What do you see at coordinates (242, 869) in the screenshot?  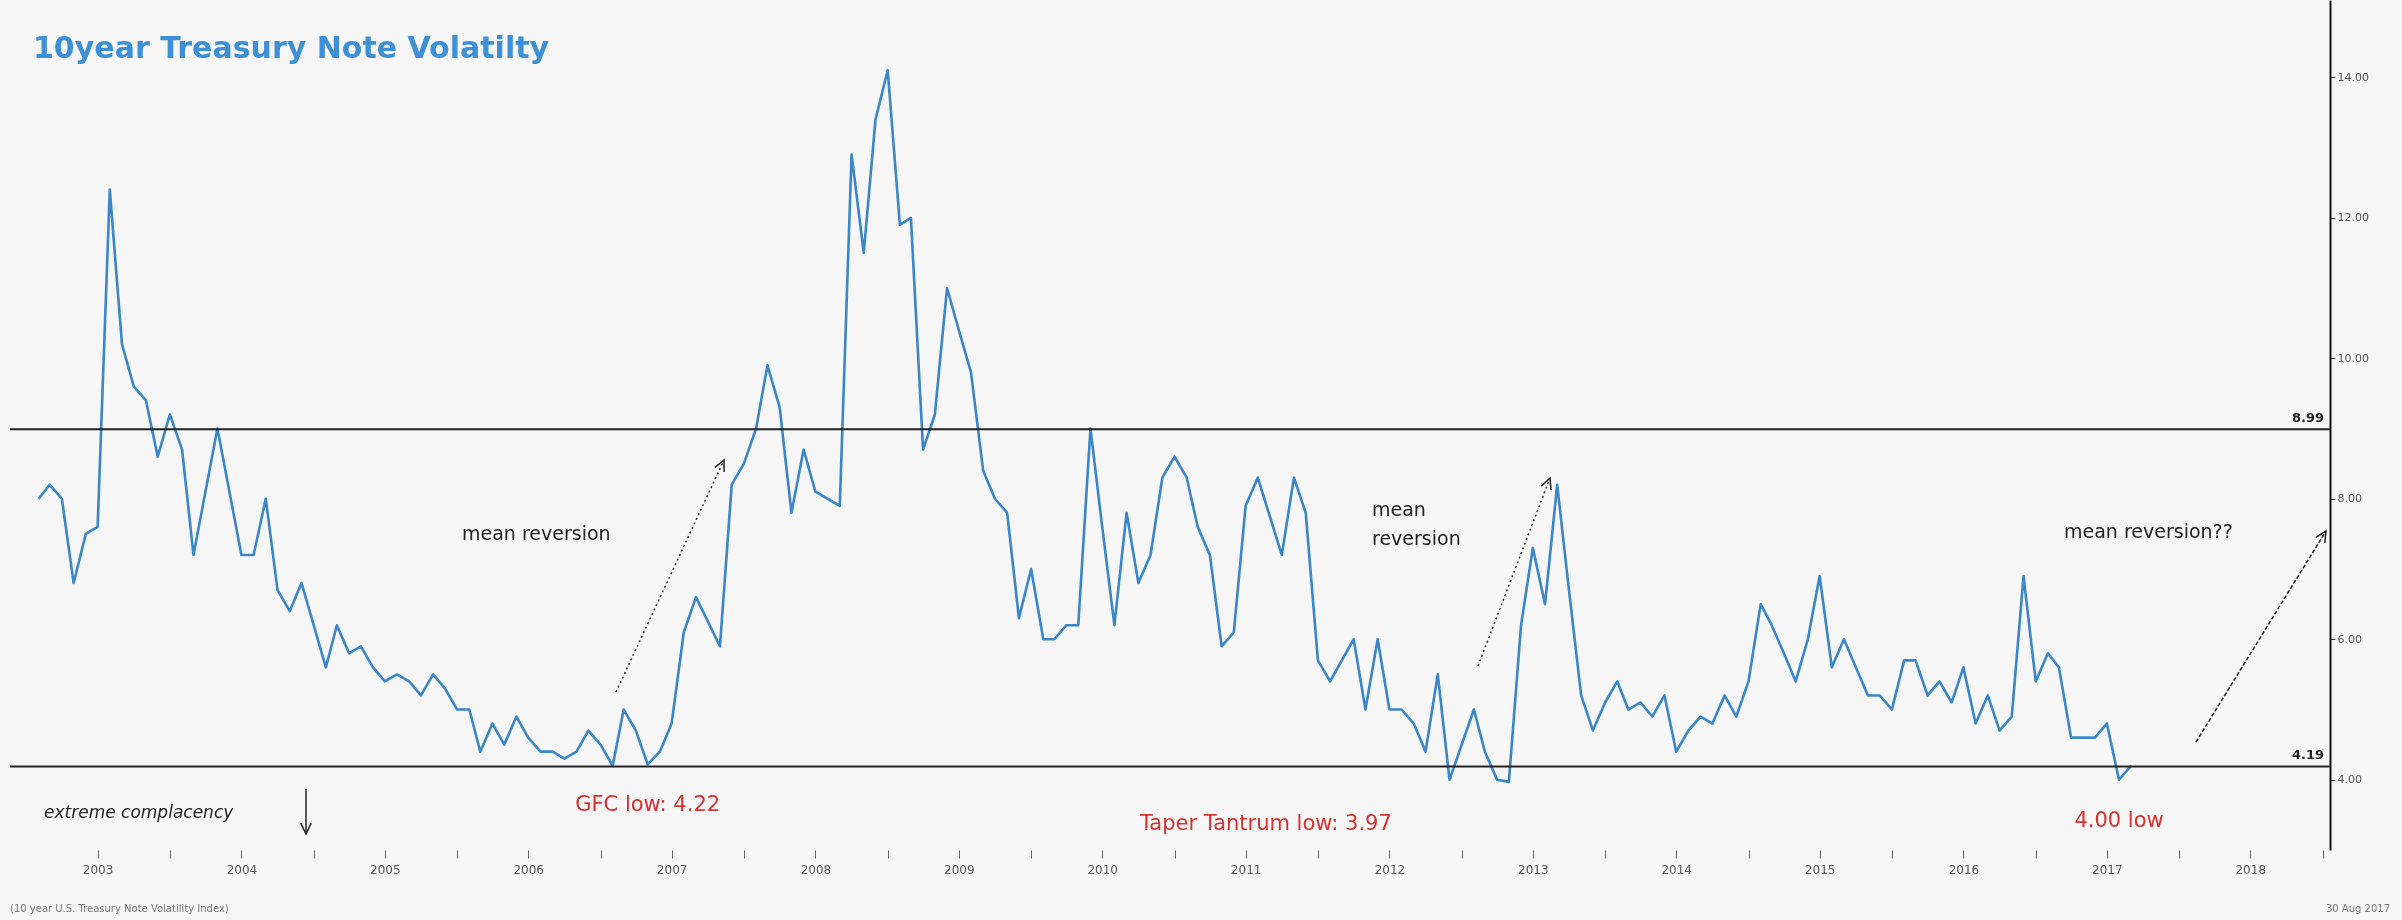 I see `x-tick-label: 2004` at bounding box center [242, 869].